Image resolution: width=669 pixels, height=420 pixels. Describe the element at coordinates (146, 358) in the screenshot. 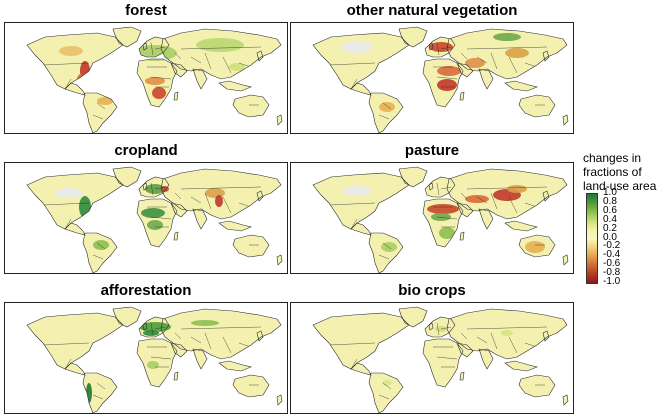

I see `map-afforestation` at that location.